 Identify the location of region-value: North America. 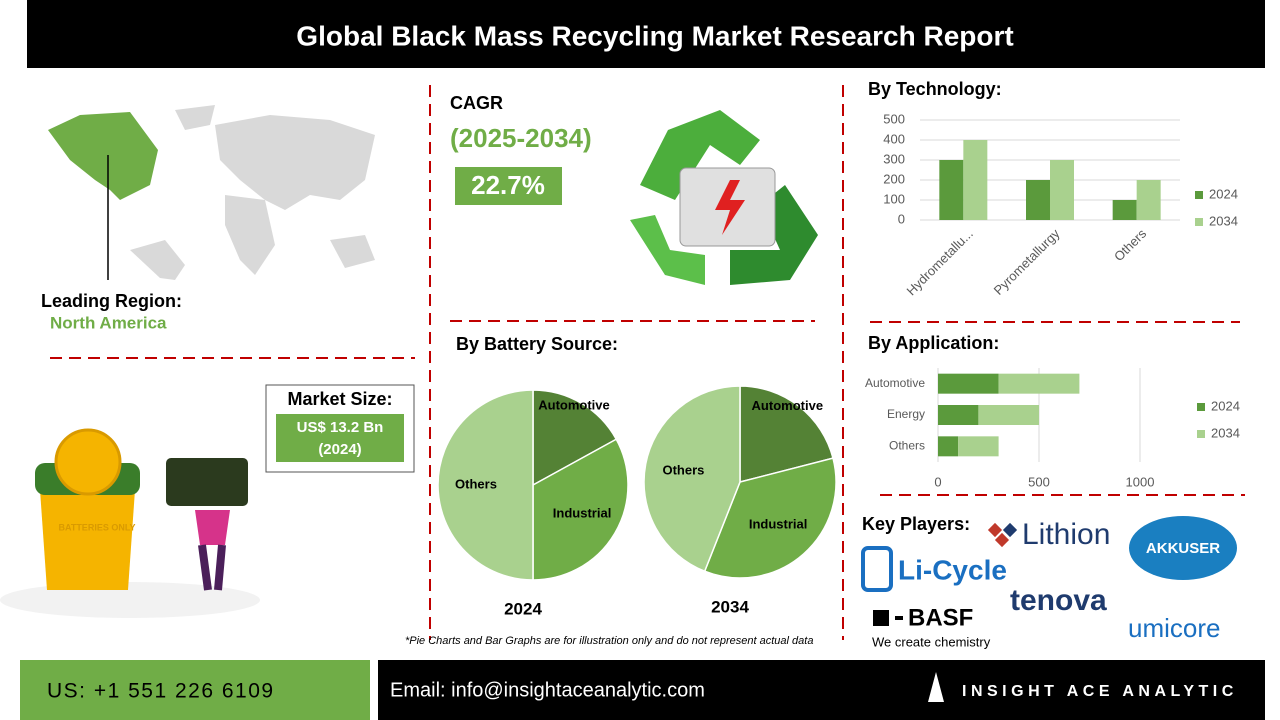
(108, 322).